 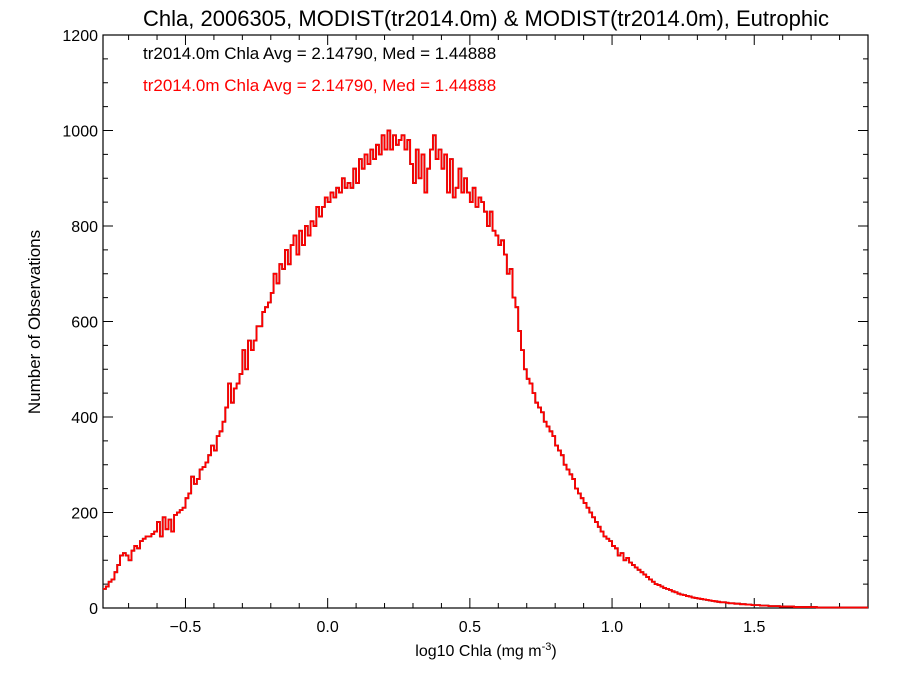 What do you see at coordinates (612, 627) in the screenshot?
I see `x-tick-label: 1.0` at bounding box center [612, 627].